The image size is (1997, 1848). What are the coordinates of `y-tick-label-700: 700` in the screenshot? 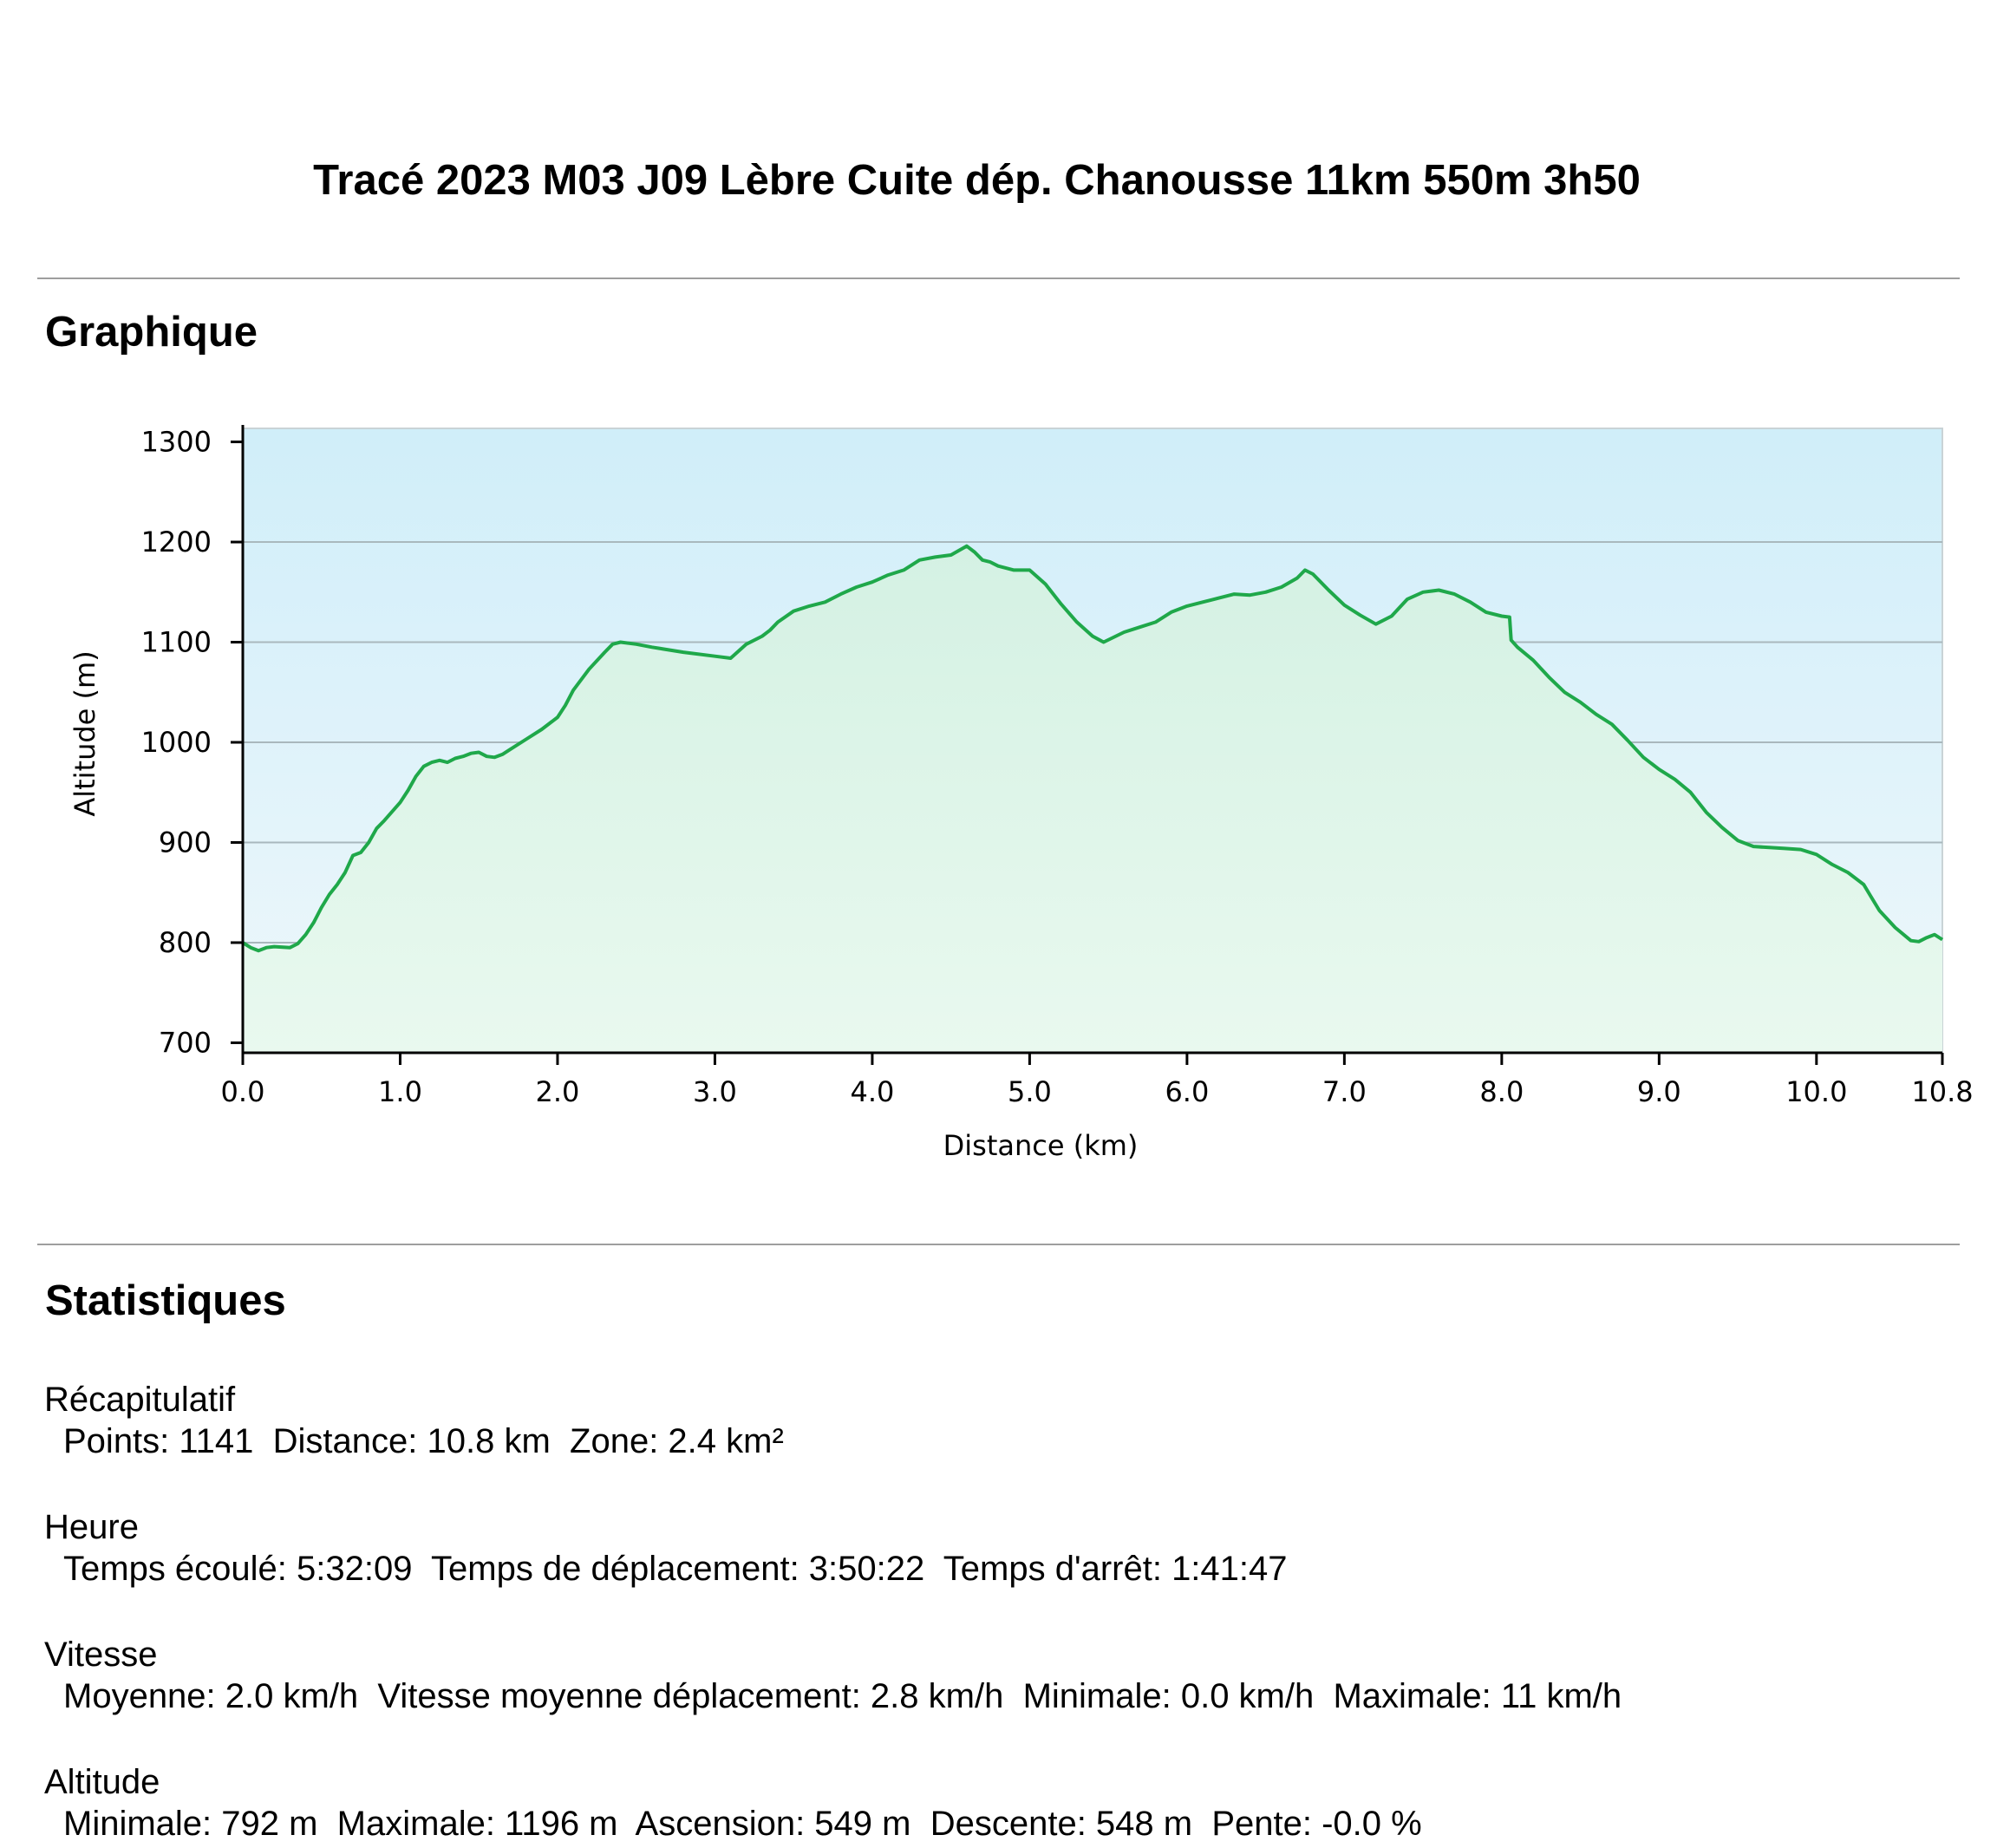 It's located at (185, 1042).